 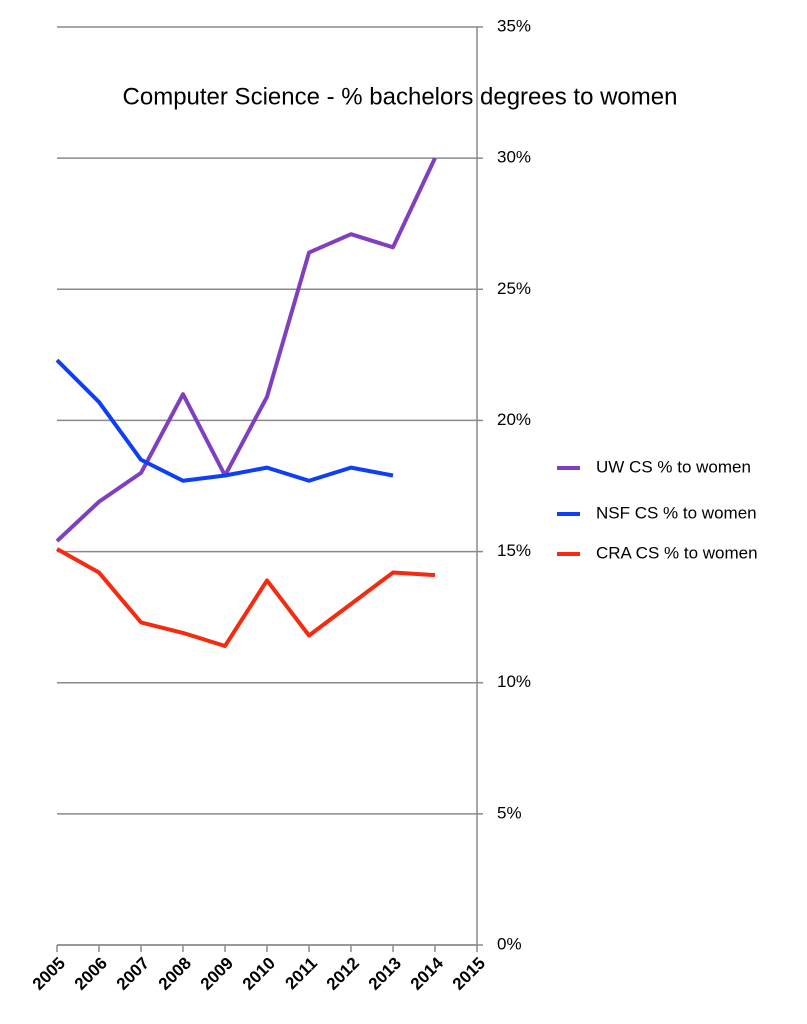 I want to click on y-tick-label: 30%, so click(x=514, y=157).